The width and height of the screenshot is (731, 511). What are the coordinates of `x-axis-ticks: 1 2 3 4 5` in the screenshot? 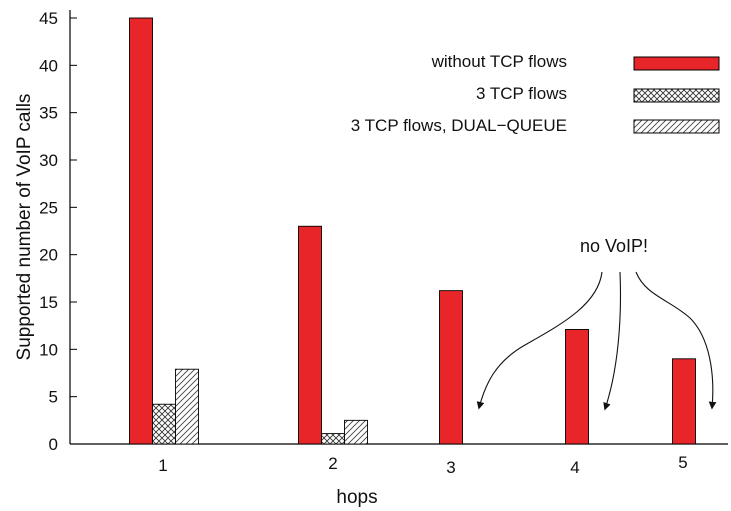 It's located at (422, 465).